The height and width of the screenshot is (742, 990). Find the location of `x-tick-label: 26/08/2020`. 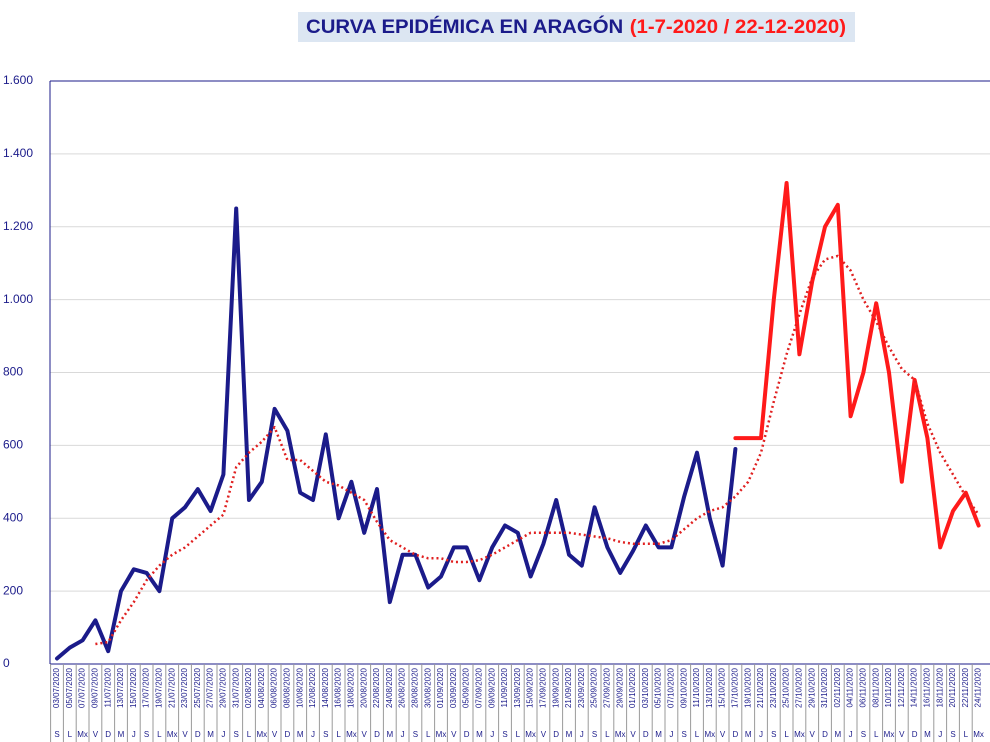

x-tick-label: 26/08/2020 is located at coordinates (402, 687).